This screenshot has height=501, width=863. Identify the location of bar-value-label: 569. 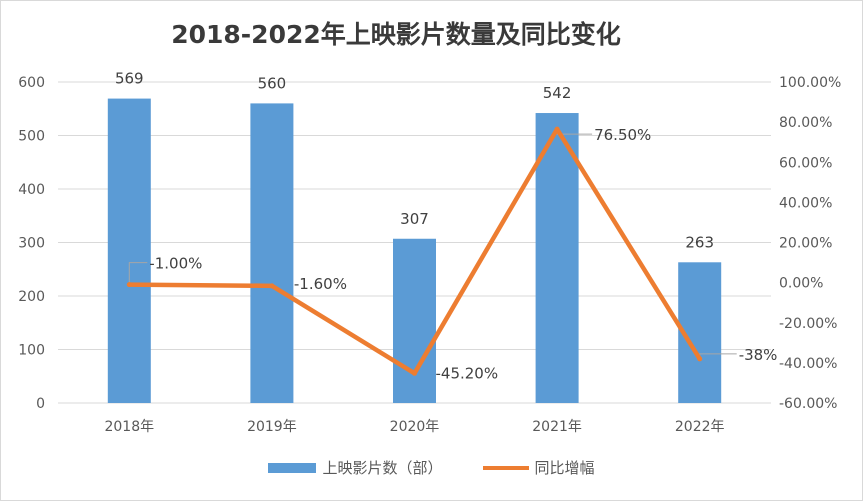
(129, 79).